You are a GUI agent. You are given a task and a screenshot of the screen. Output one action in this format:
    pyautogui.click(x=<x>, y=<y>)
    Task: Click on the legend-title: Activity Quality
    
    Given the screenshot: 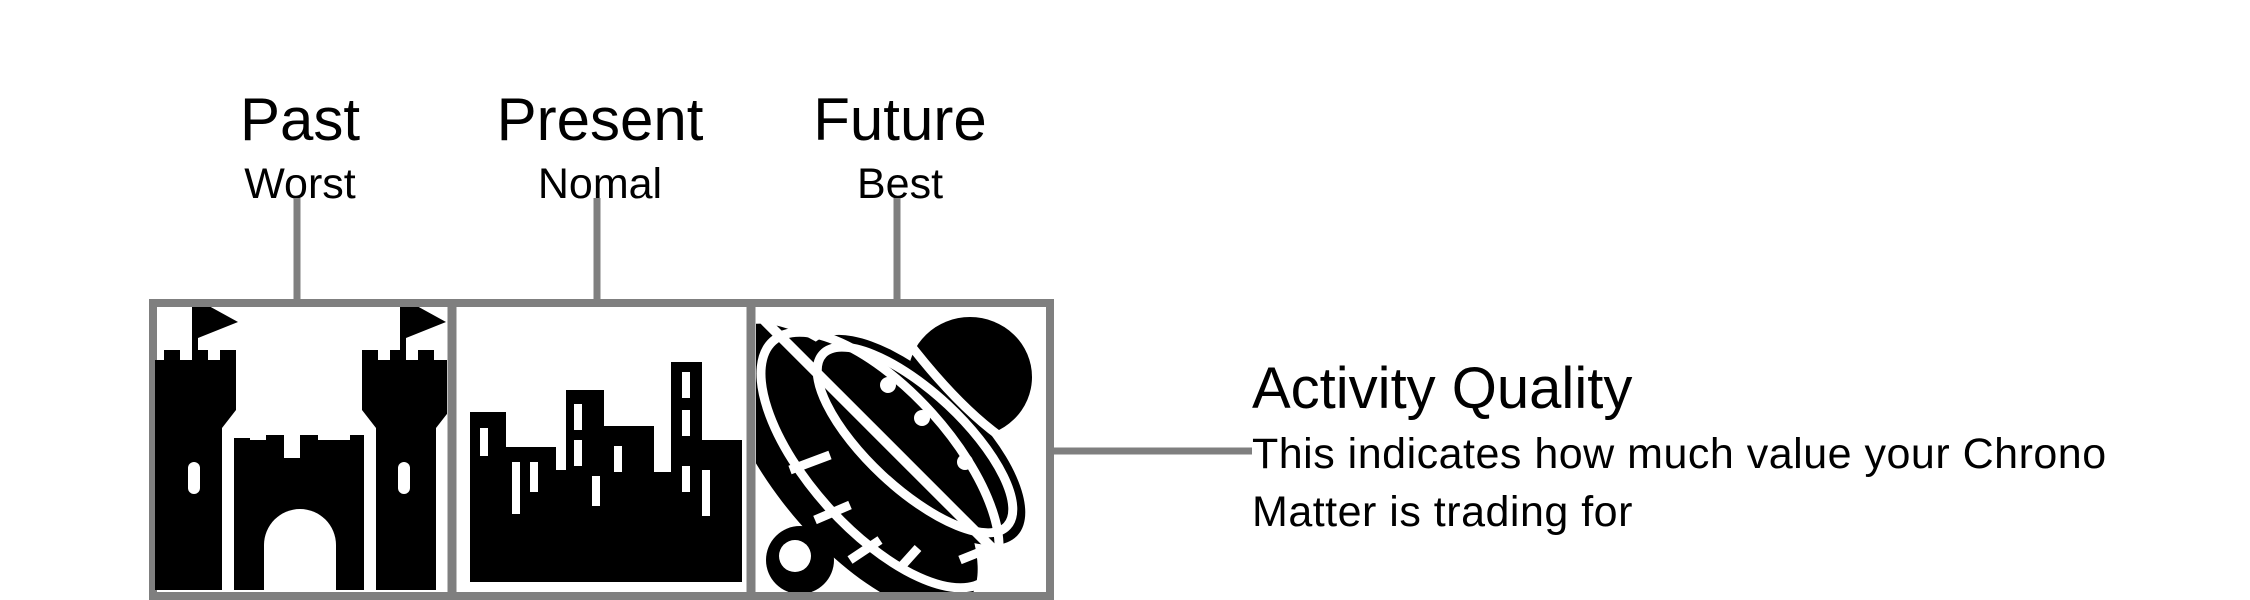 What is the action you would take?
    pyautogui.click(x=1442, y=388)
    